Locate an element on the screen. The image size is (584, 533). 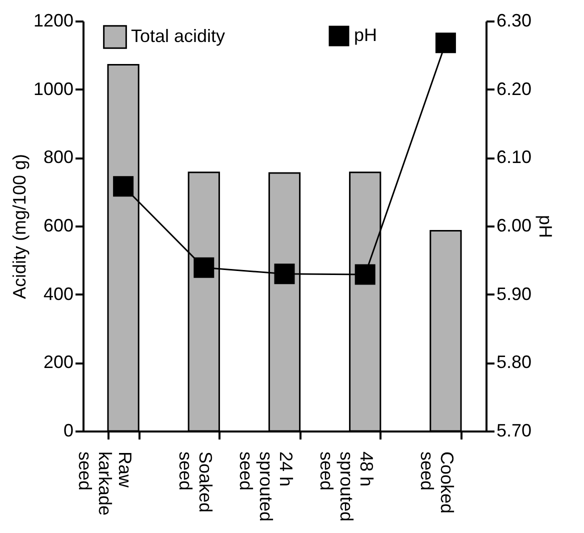
y2-tick-label: 5.90 is located at coordinates (514, 294).